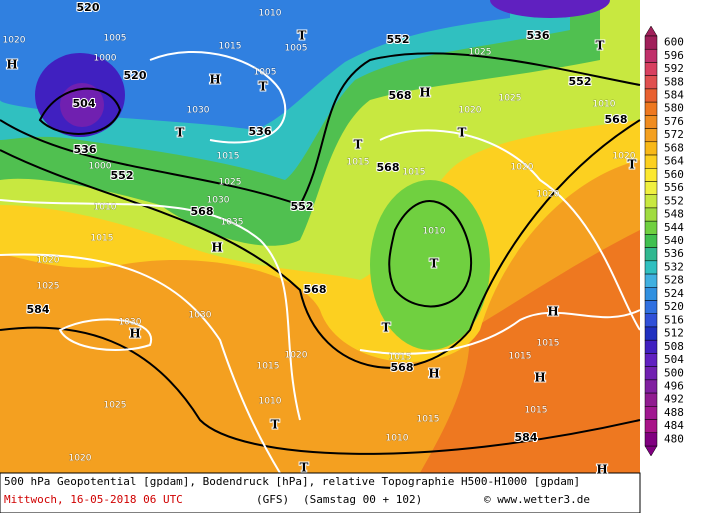 This screenshot has height=513, width=704. What do you see at coordinates (526, 437) in the screenshot?
I see `geopotential-label: 584` at bounding box center [526, 437].